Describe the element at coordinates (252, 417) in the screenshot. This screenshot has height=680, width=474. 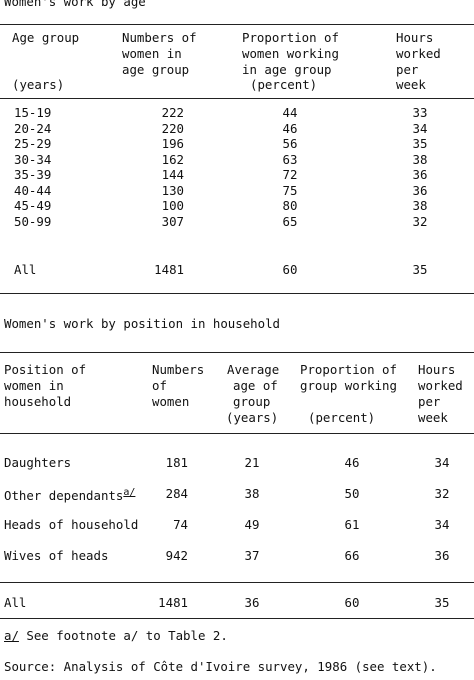
I see `t2-col-avgage-header-4: (years)` at that location.